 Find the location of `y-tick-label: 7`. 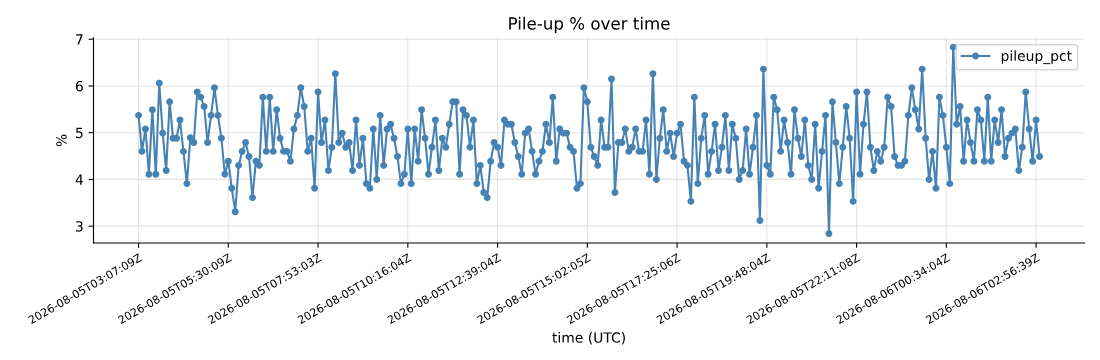

y-tick-label: 7 is located at coordinates (79, 39).